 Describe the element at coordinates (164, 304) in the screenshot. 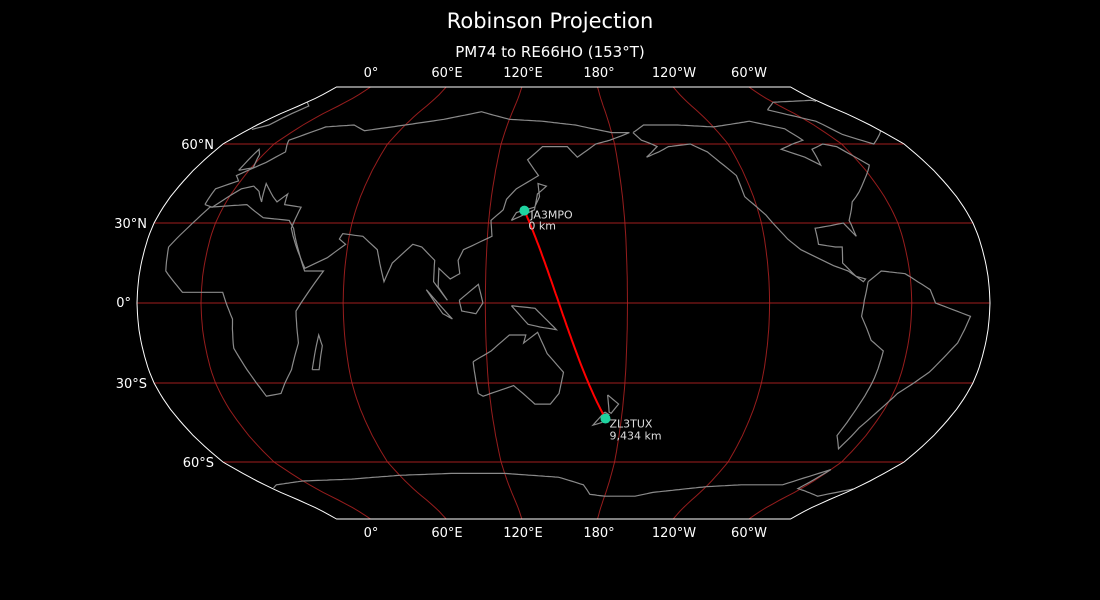

I see `latitude-labels: 60°N 30°N 0° 30°S 60°S` at that location.